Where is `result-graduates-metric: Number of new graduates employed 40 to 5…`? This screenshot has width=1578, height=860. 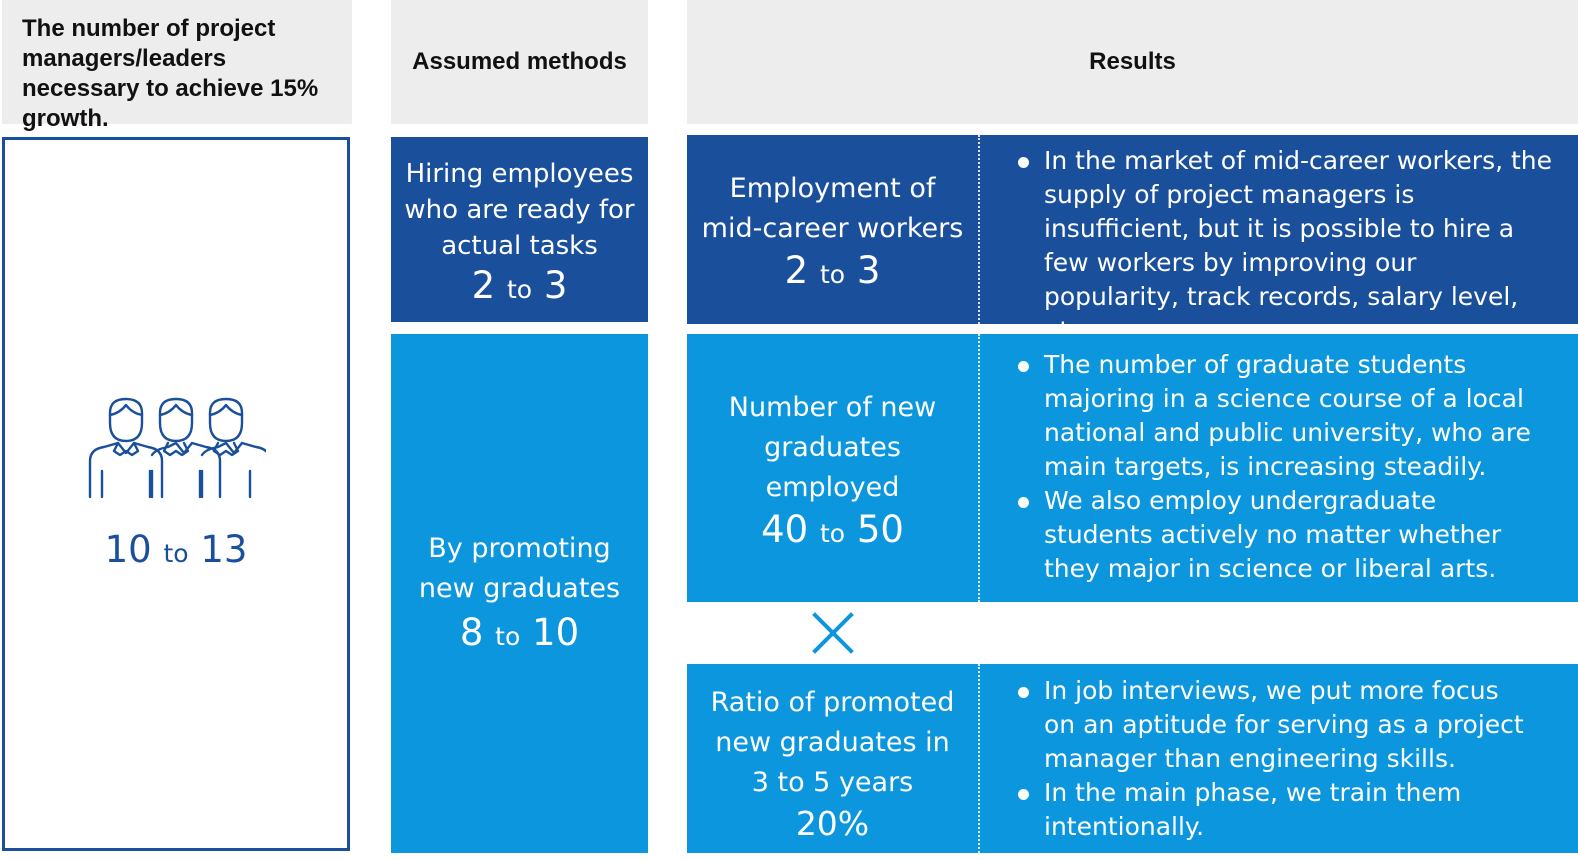 result-graduates-metric: Number of new graduates employed 40 to 5… is located at coordinates (832, 468).